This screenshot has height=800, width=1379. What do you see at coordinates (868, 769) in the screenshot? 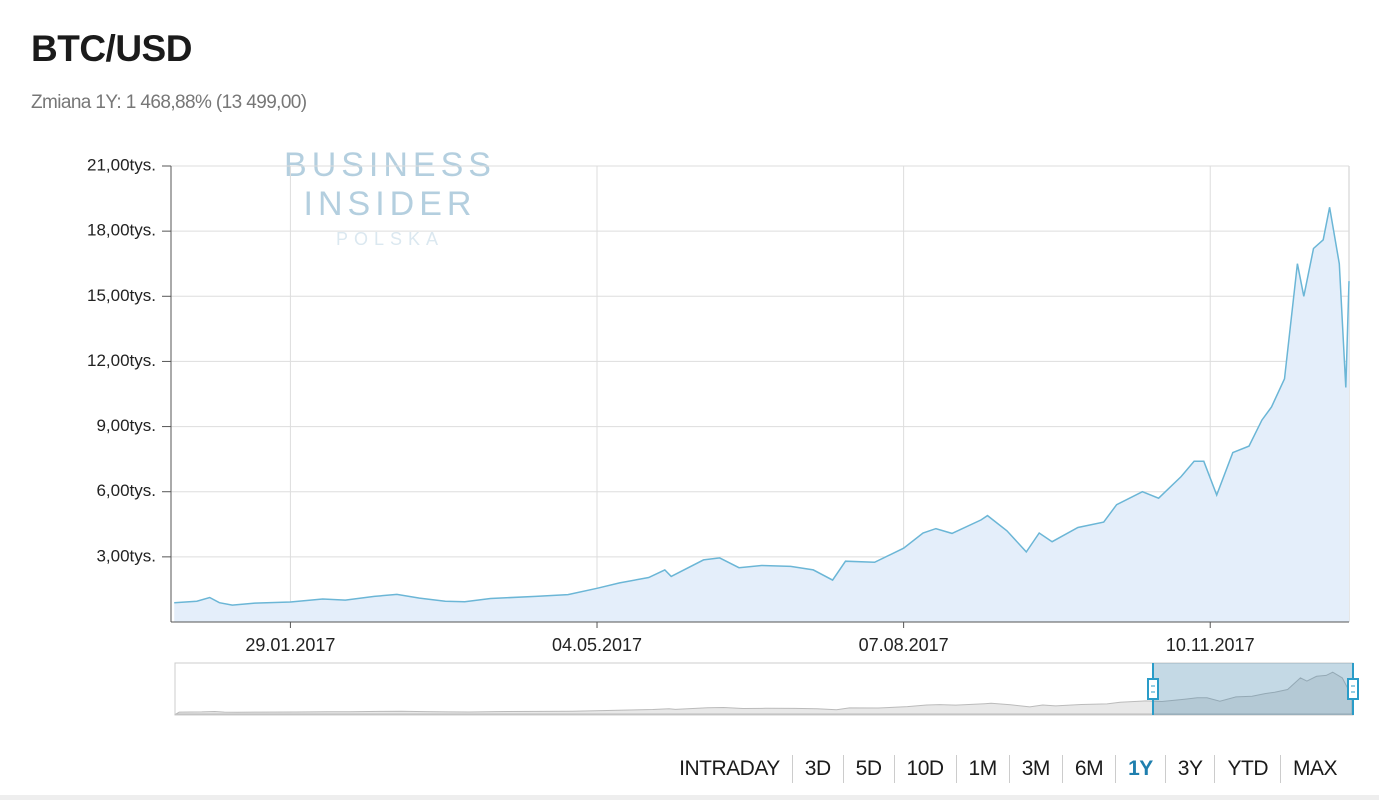
I see `range-button: 5D` at bounding box center [868, 769].